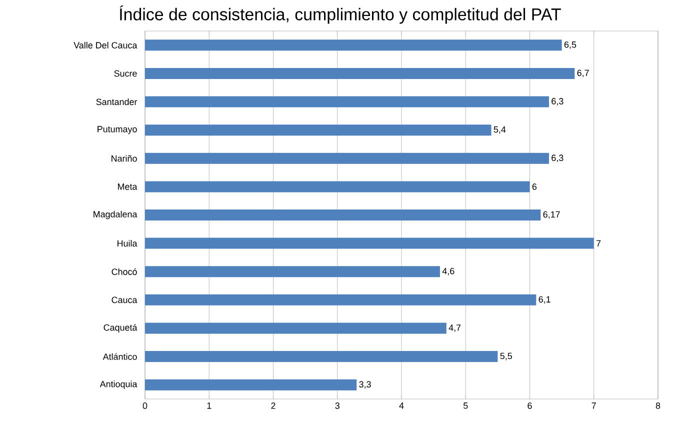 The width and height of the screenshot is (680, 439). I want to click on data-label: 7, so click(598, 243).